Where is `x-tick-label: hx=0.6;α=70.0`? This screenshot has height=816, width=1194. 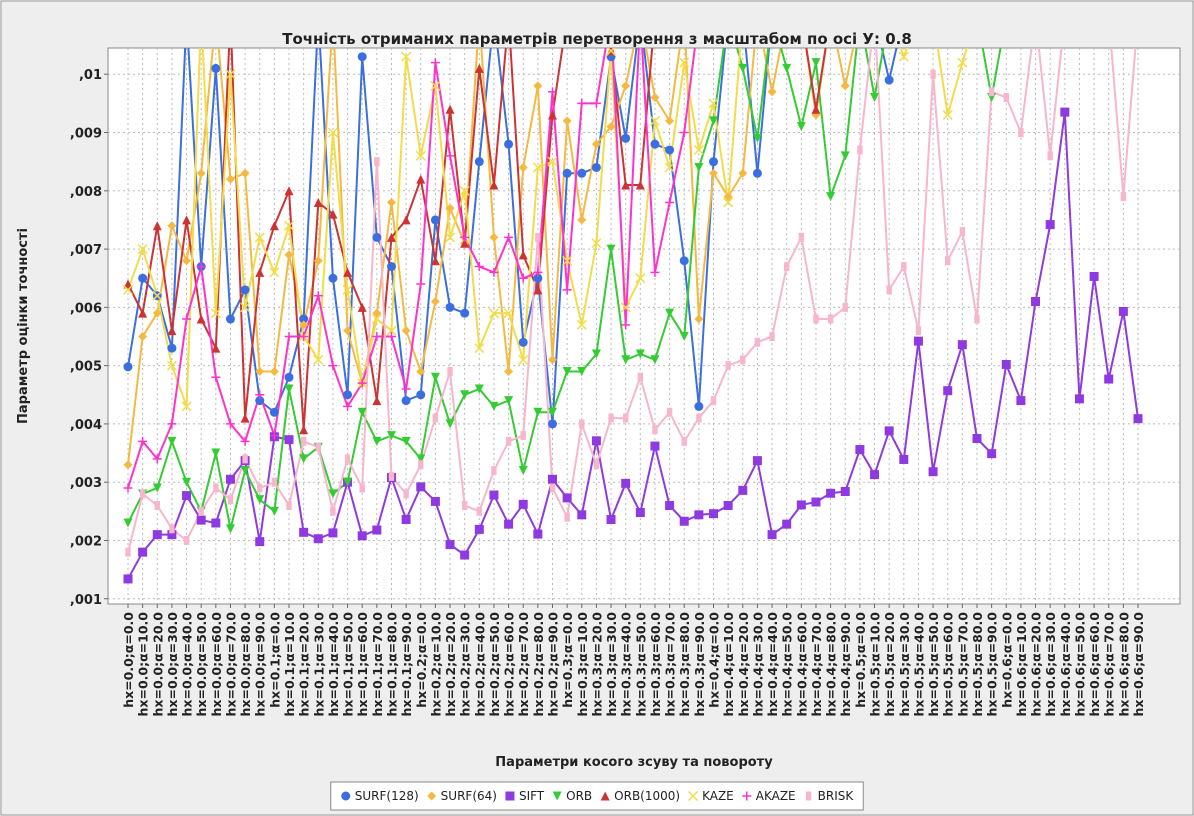
x-tick-label: hx=0.6;α=70.0 is located at coordinates (1109, 664).